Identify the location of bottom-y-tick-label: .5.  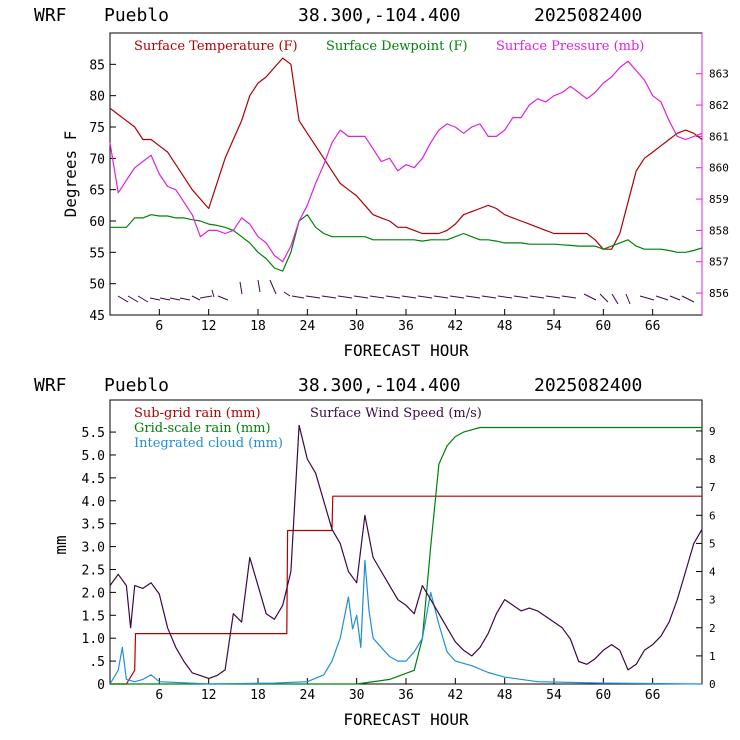
(97, 662).